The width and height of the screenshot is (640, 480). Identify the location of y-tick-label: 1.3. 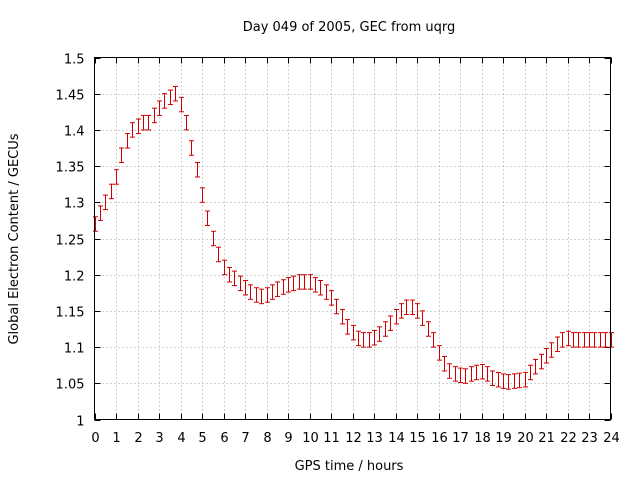
(74, 204).